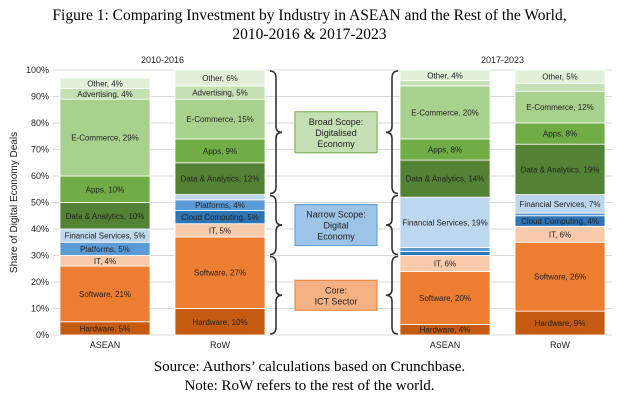 The width and height of the screenshot is (619, 402). I want to click on data-label-software: Software, 26%, so click(560, 277).